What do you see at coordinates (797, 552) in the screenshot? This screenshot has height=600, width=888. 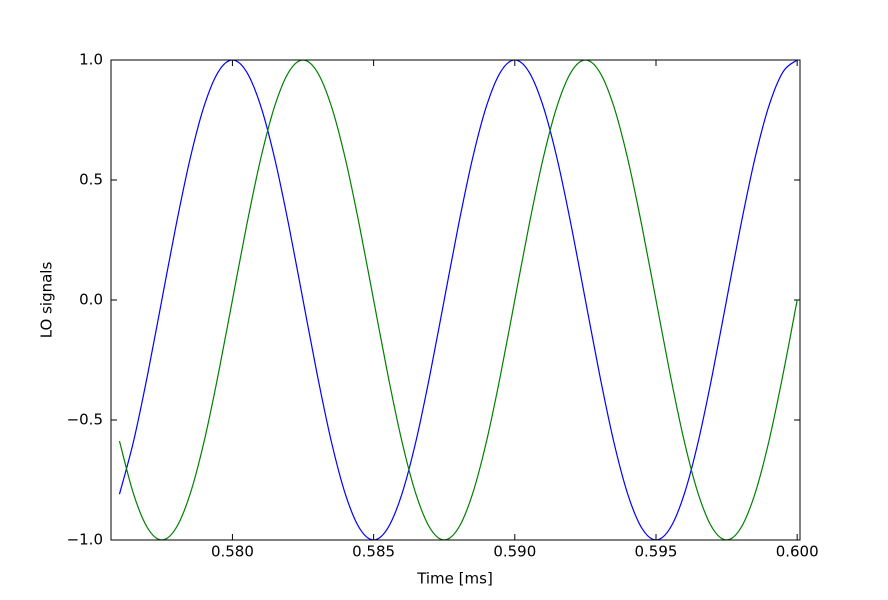 I see `x-tick-label: 0.600` at bounding box center [797, 552].